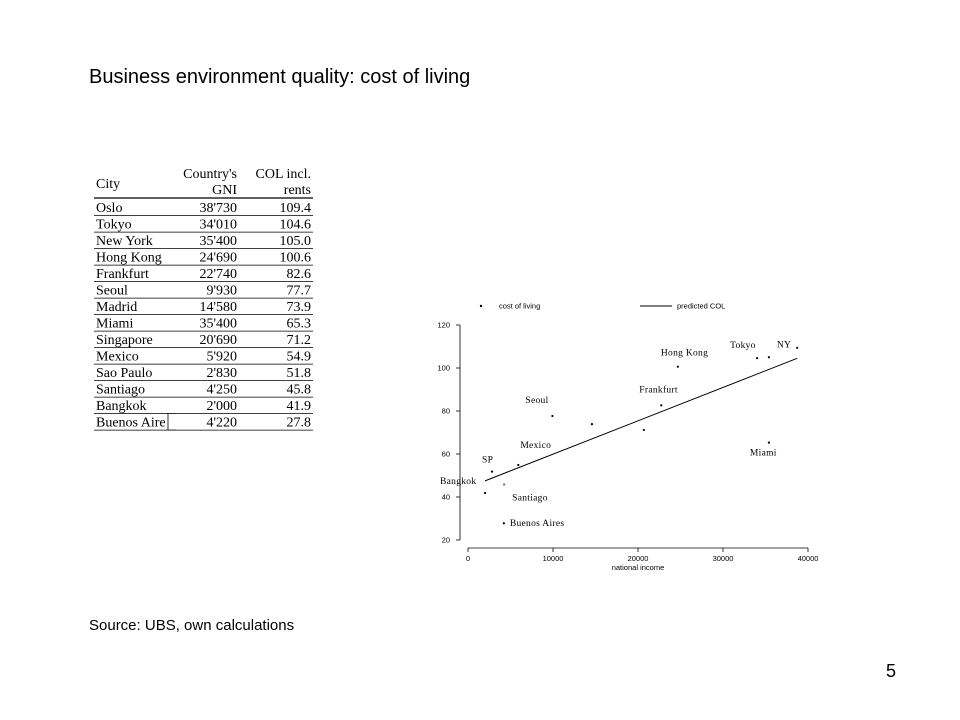  I want to click on point-label: Santiago, so click(530, 499).